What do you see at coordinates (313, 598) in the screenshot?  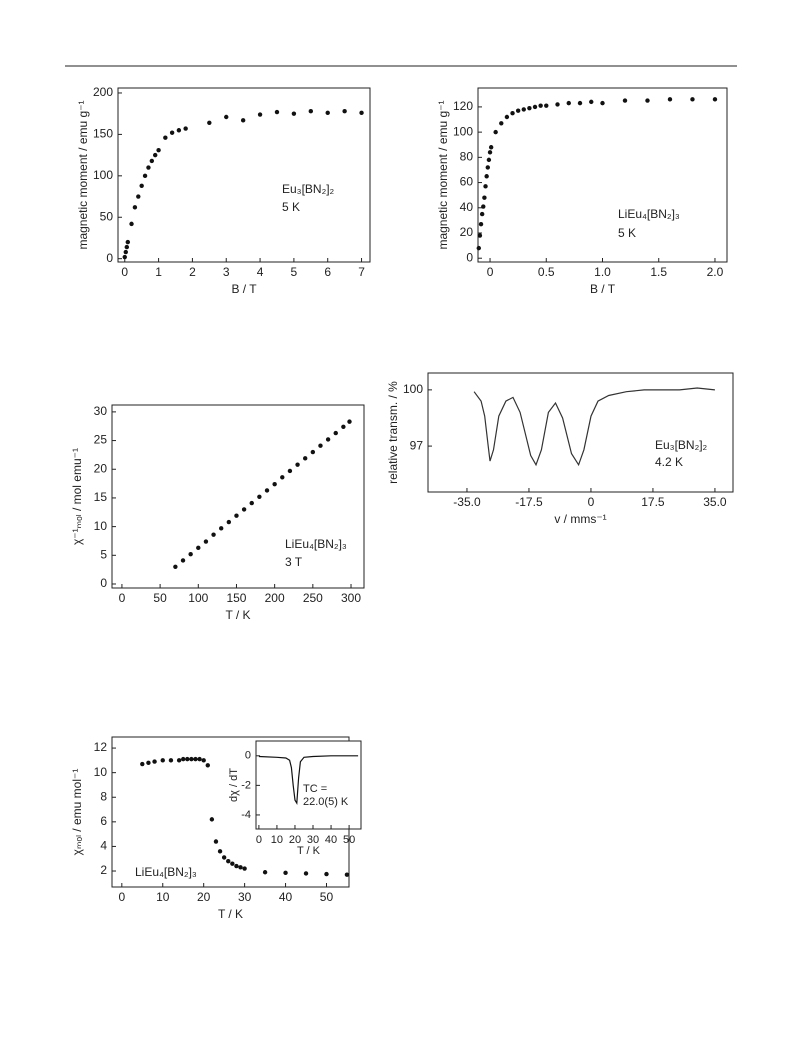 I see `x-tick-label: 250` at bounding box center [313, 598].